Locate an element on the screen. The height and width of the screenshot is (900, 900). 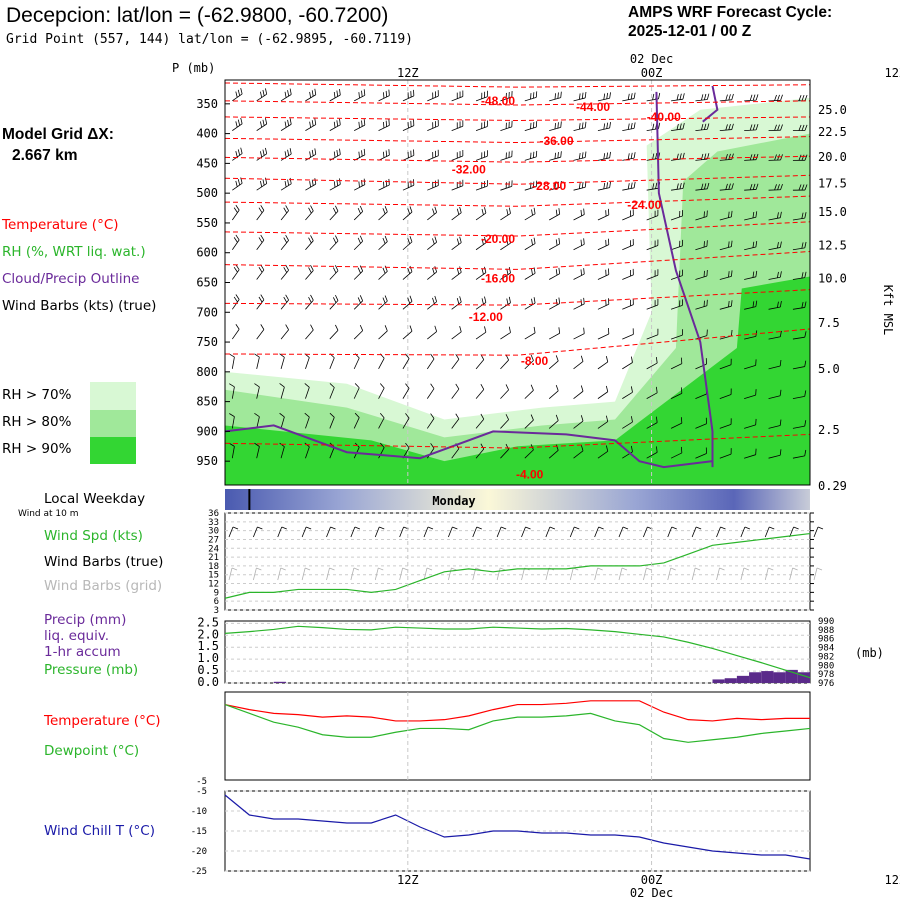
surface-barb-grid-flag is located at coordinates (502, 569).